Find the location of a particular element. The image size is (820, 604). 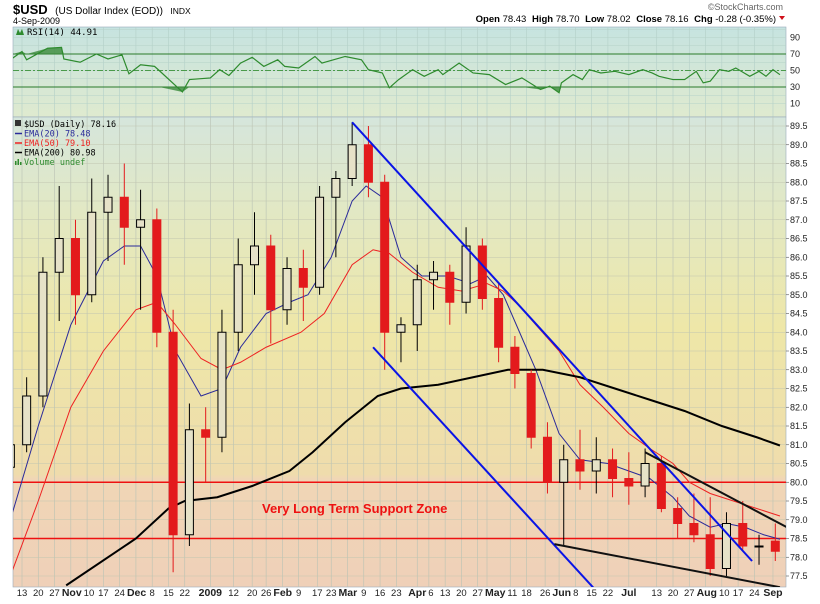

rsi-tick-label: 70 is located at coordinates (795, 54).